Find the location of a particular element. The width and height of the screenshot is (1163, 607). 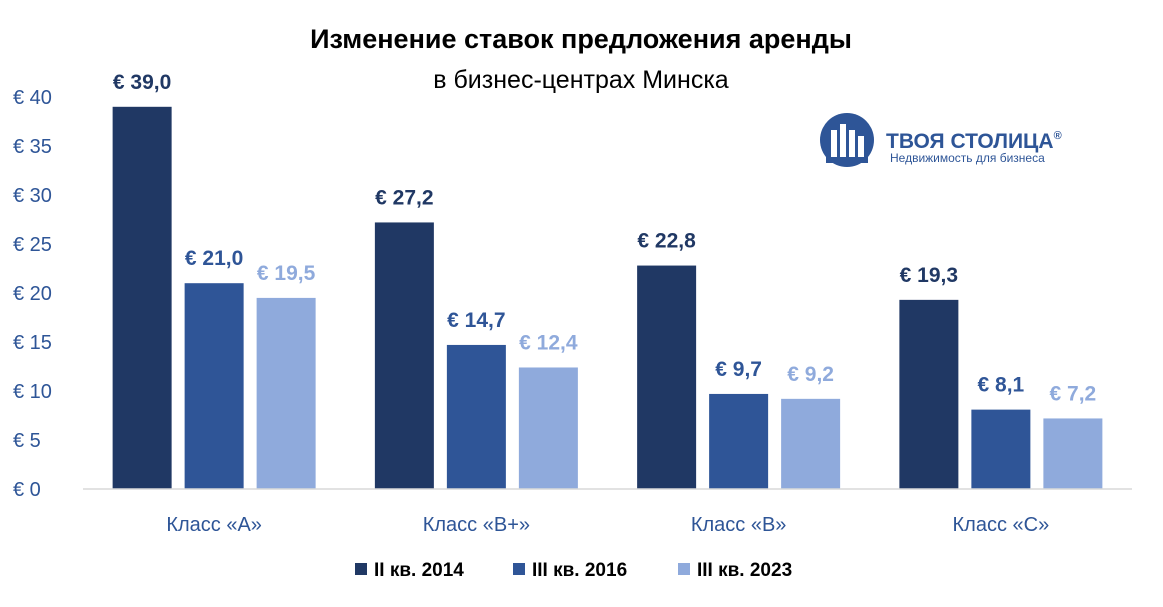

x-tick-label: Класс «В+» is located at coordinates (476, 525).